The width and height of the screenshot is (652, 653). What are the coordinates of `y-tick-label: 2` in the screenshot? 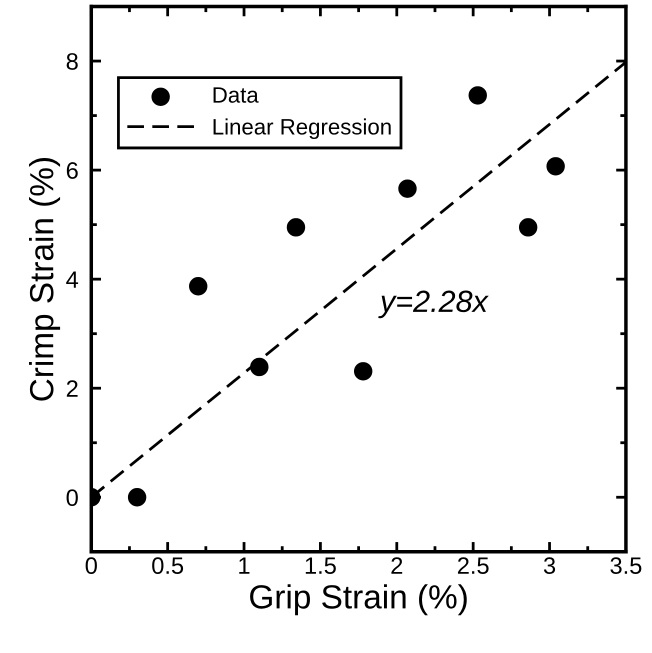 It's located at (72, 388).